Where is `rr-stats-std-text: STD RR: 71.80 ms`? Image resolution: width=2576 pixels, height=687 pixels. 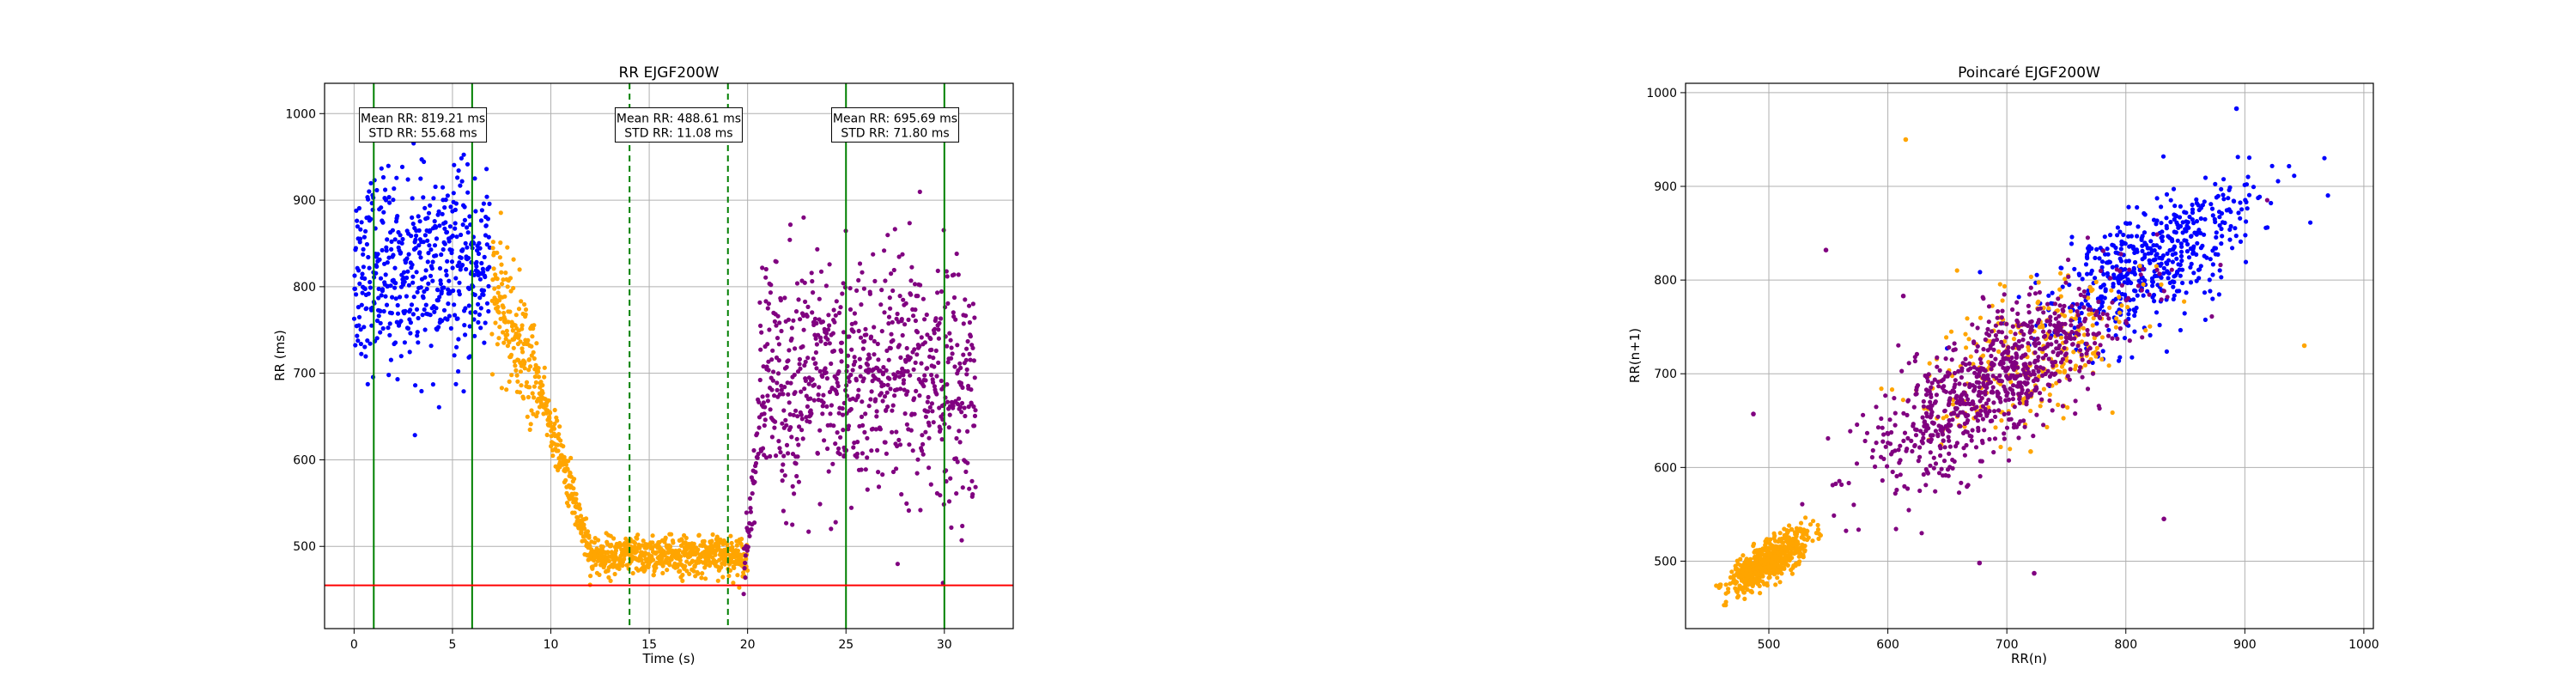 rr-stats-std-text: STD RR: 71.80 ms is located at coordinates (895, 133).